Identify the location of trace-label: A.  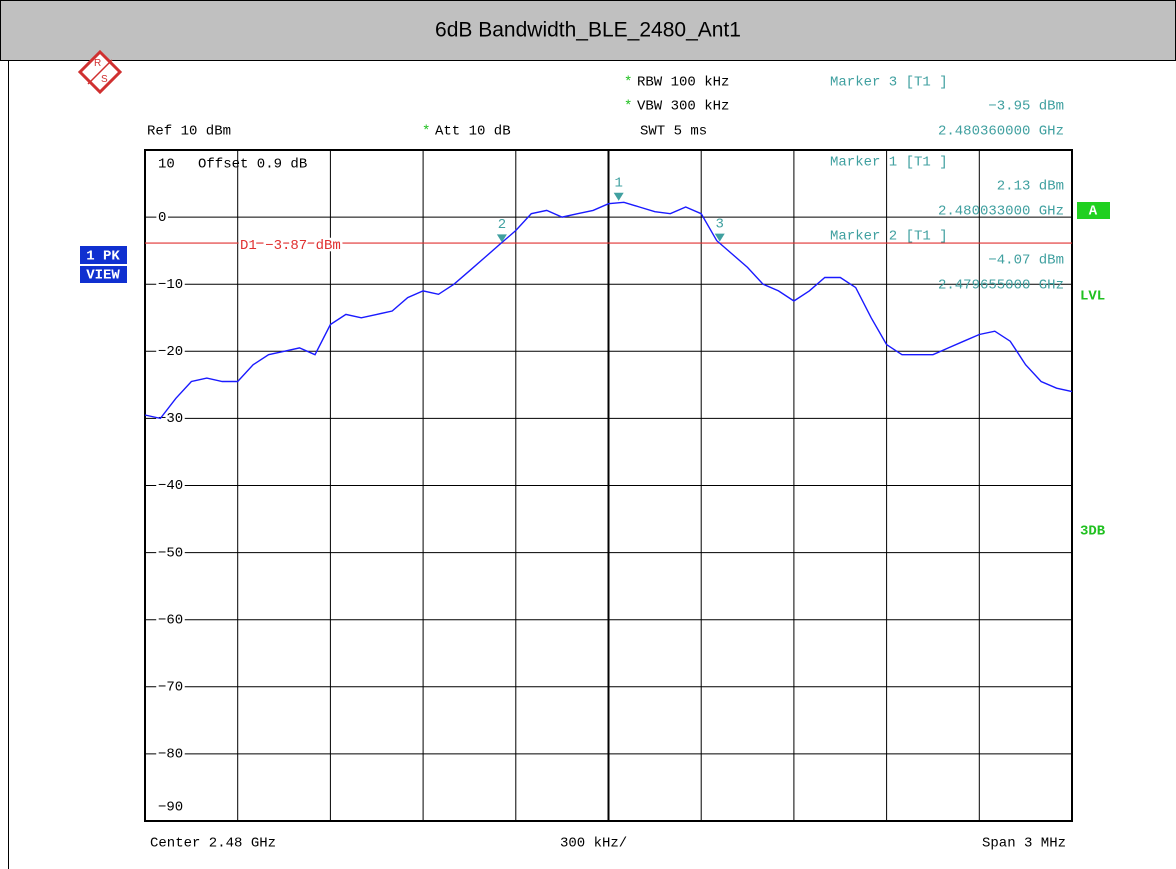
(1093, 212).